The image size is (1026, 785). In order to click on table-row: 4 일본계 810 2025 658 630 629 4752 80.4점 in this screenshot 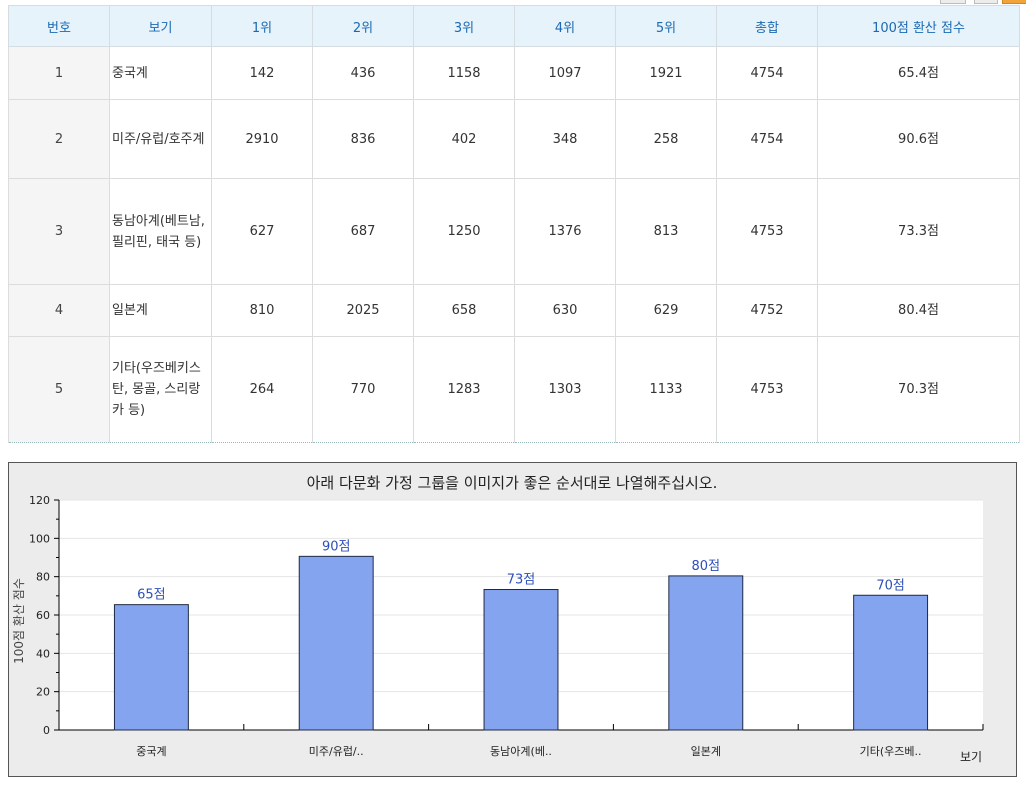, I will do `click(514, 310)`.